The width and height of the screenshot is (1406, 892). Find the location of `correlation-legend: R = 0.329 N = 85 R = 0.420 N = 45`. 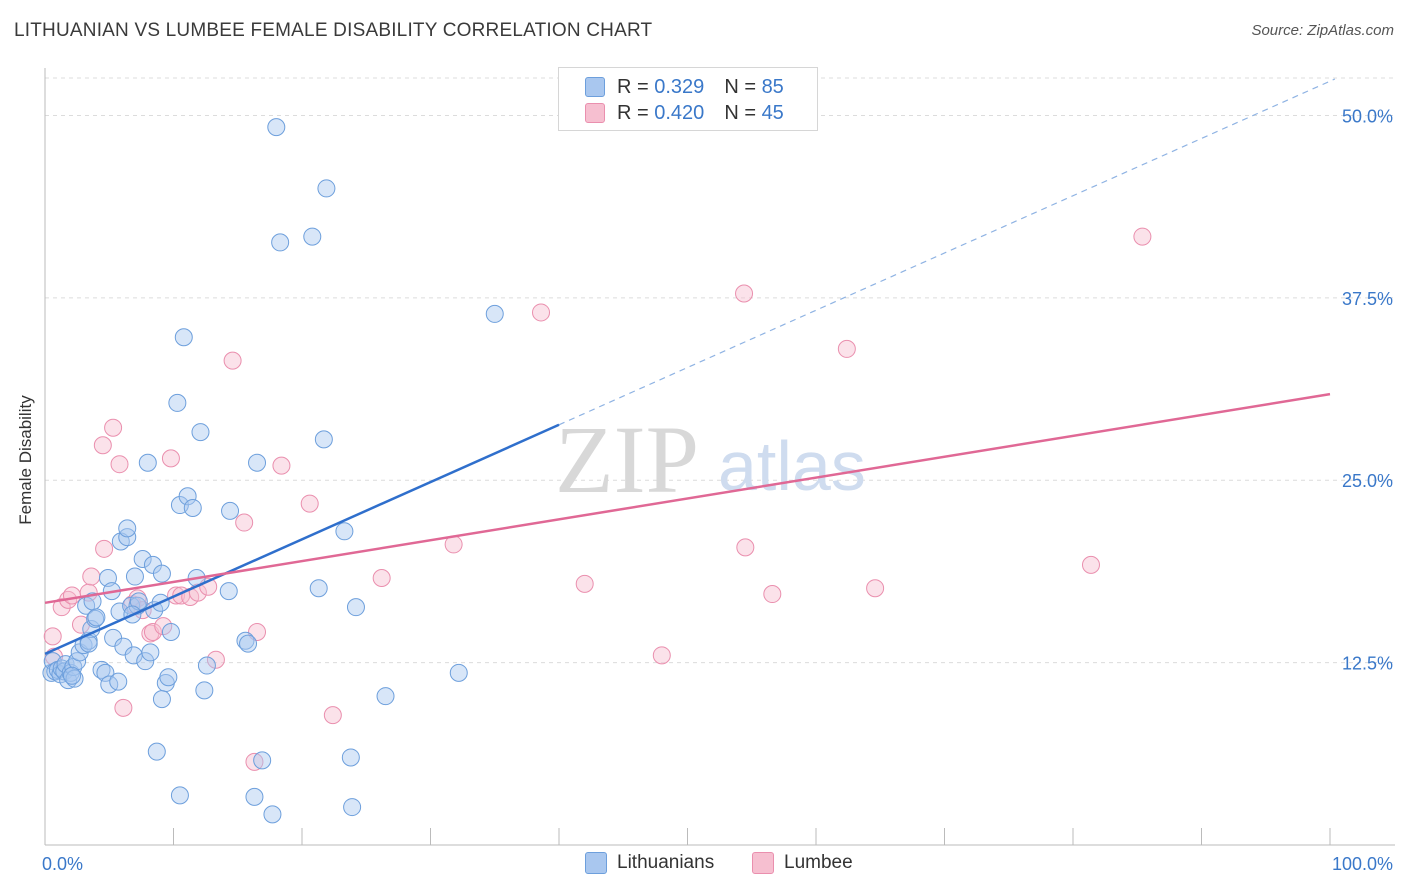

correlation-legend: R = 0.329 N = 85 R = 0.420 N = 45 is located at coordinates (688, 99).